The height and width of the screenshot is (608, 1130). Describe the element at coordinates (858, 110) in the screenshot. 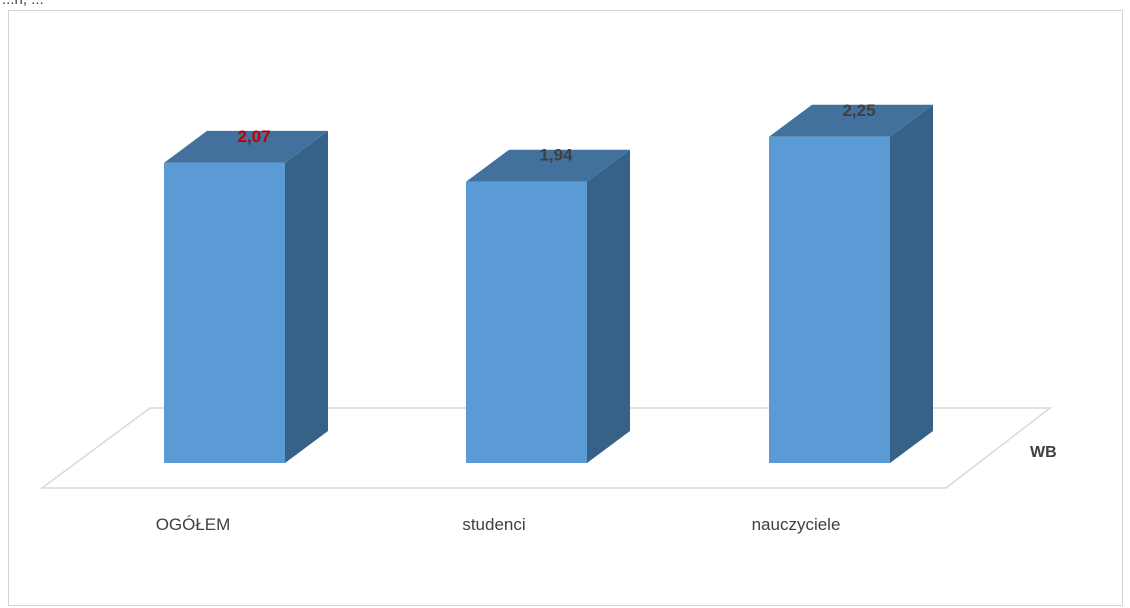

I see `value-label: 2,25` at that location.